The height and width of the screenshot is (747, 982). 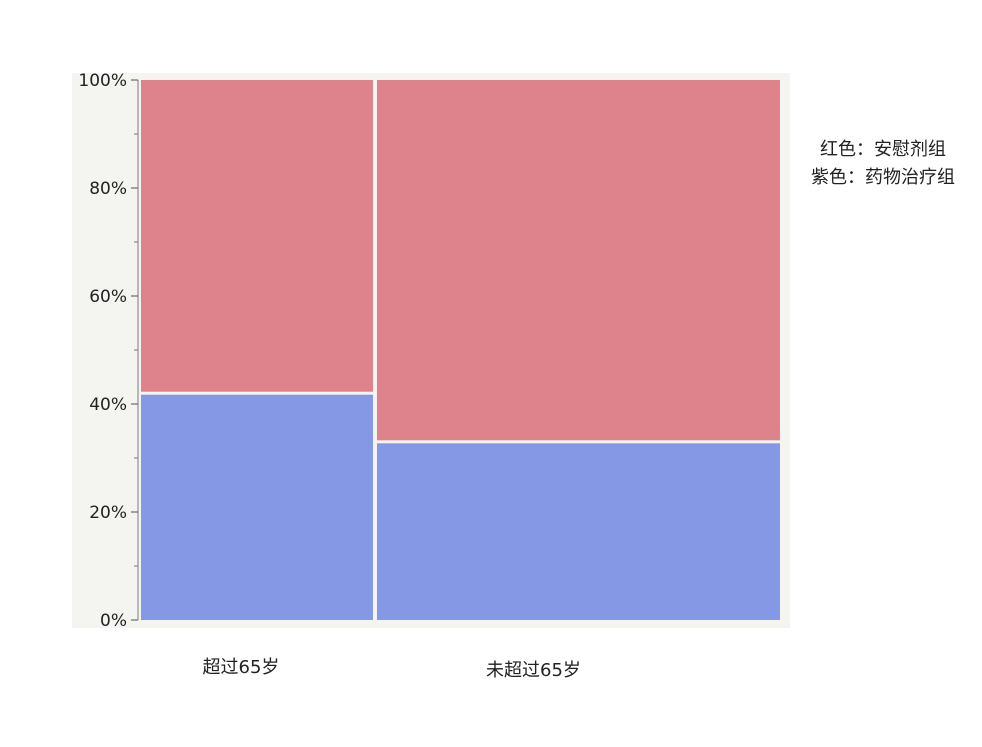 I want to click on x-axis-labels: 超过65岁 未超过65岁, so click(x=392, y=669).